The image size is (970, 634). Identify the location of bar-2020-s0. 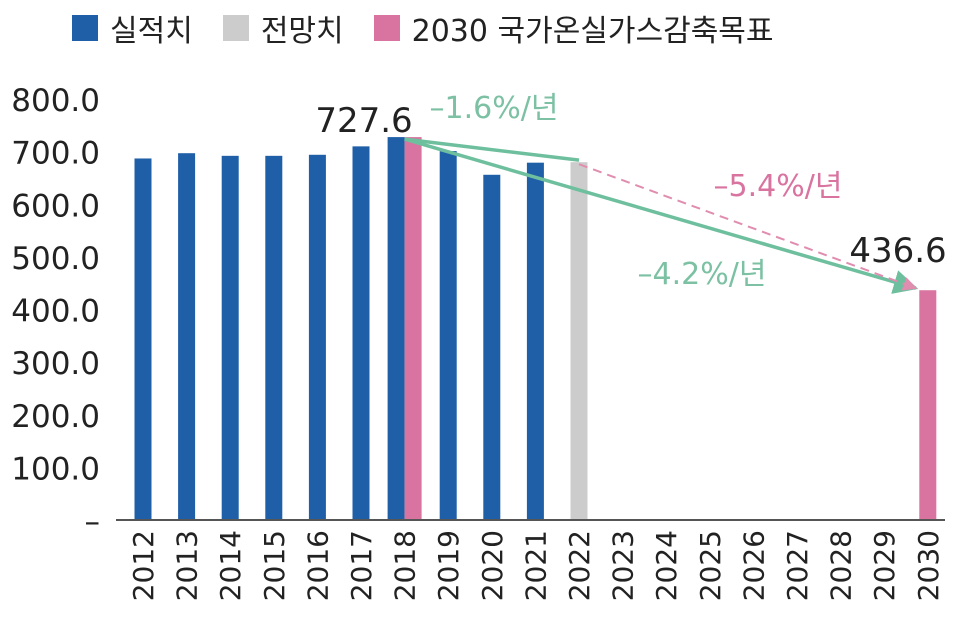
(492, 347).